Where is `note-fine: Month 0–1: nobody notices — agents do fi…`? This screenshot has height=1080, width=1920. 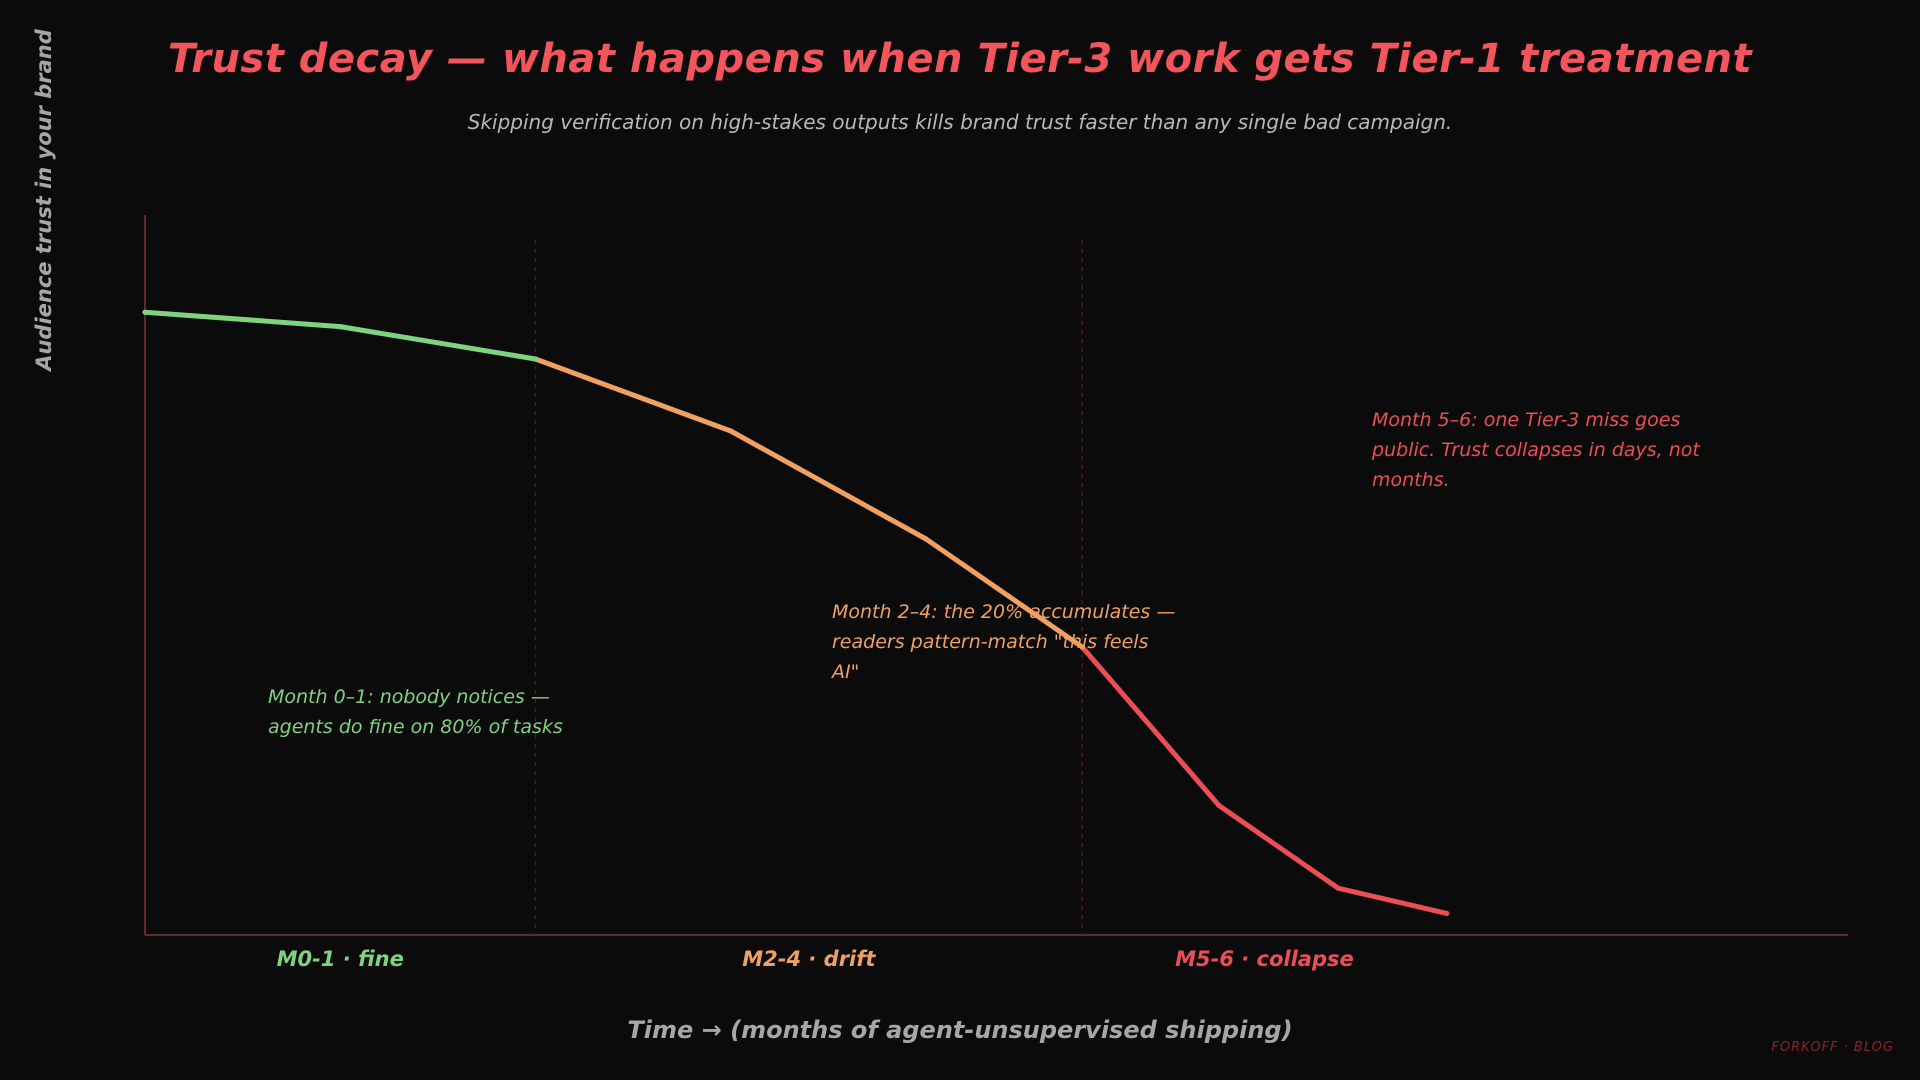 note-fine: Month 0–1: nobody notices — agents do fi… is located at coordinates (415, 712).